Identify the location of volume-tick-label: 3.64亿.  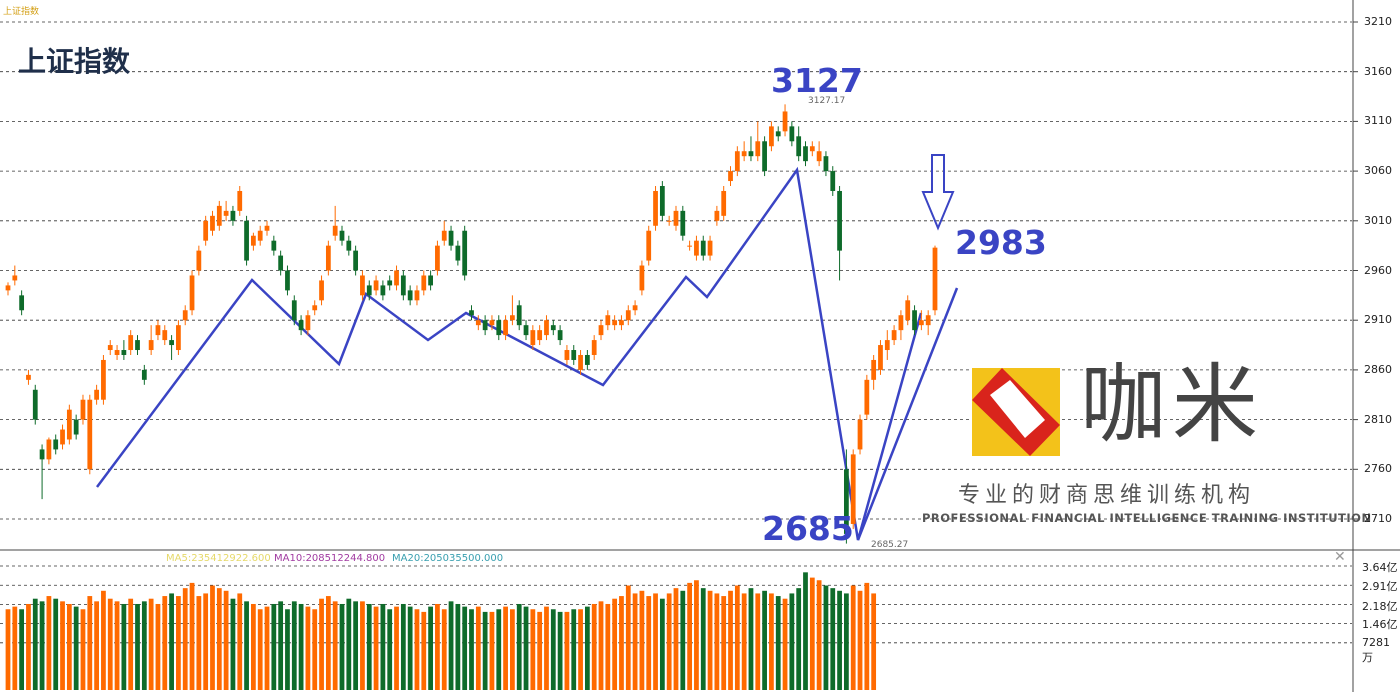
(1380, 567).